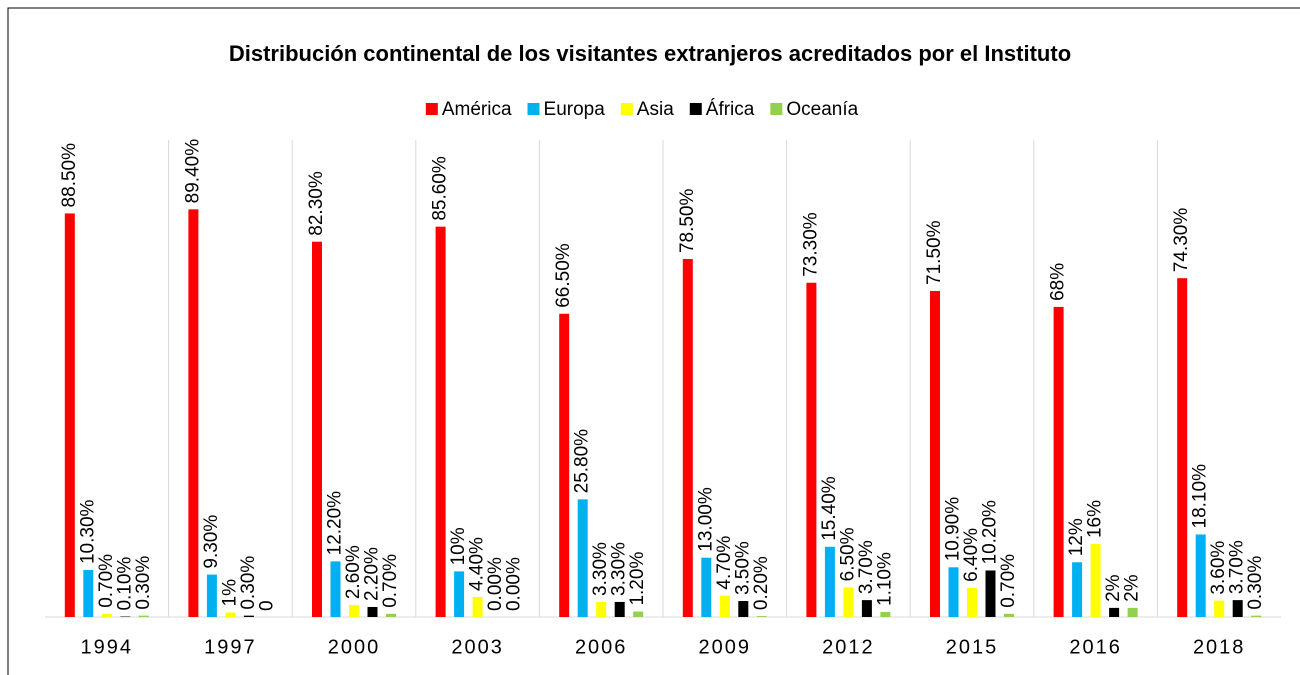 The height and width of the screenshot is (675, 1300). What do you see at coordinates (601, 647) in the screenshot?
I see `x-tick-label: 2006` at bounding box center [601, 647].